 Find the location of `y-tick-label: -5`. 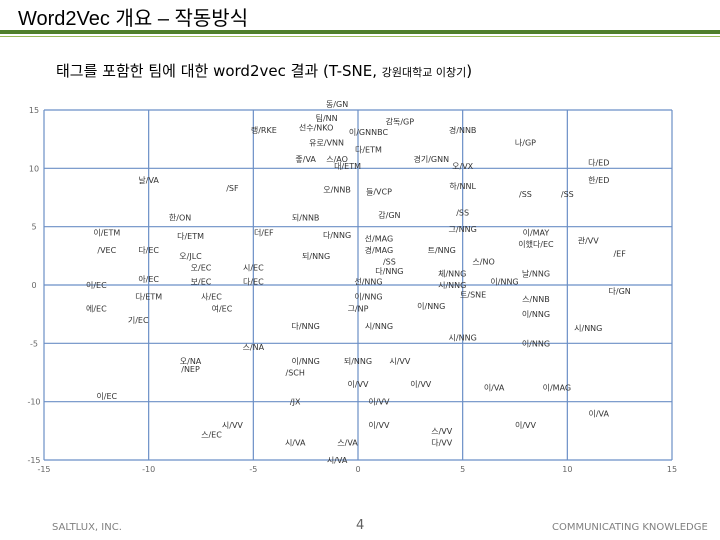

y-tick-label: -5 is located at coordinates (34, 343).